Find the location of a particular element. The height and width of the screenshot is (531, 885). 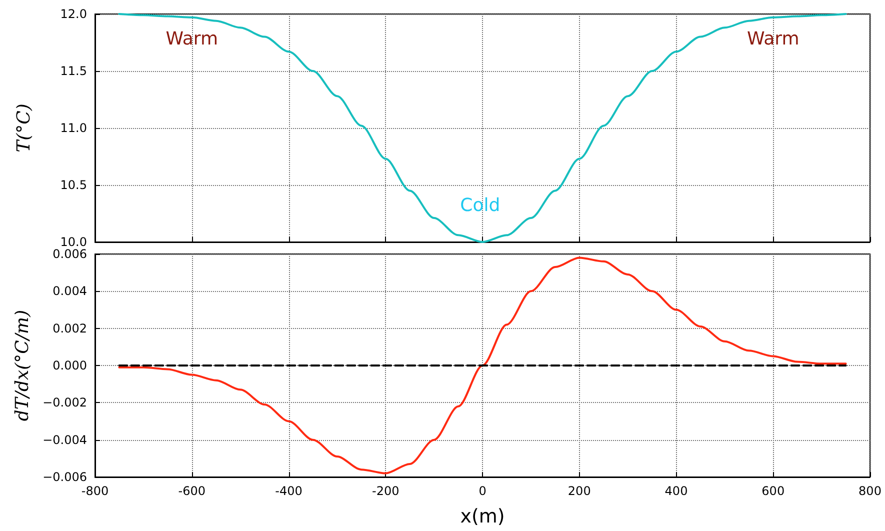

y-tick-label: 11.5 is located at coordinates (73, 71).